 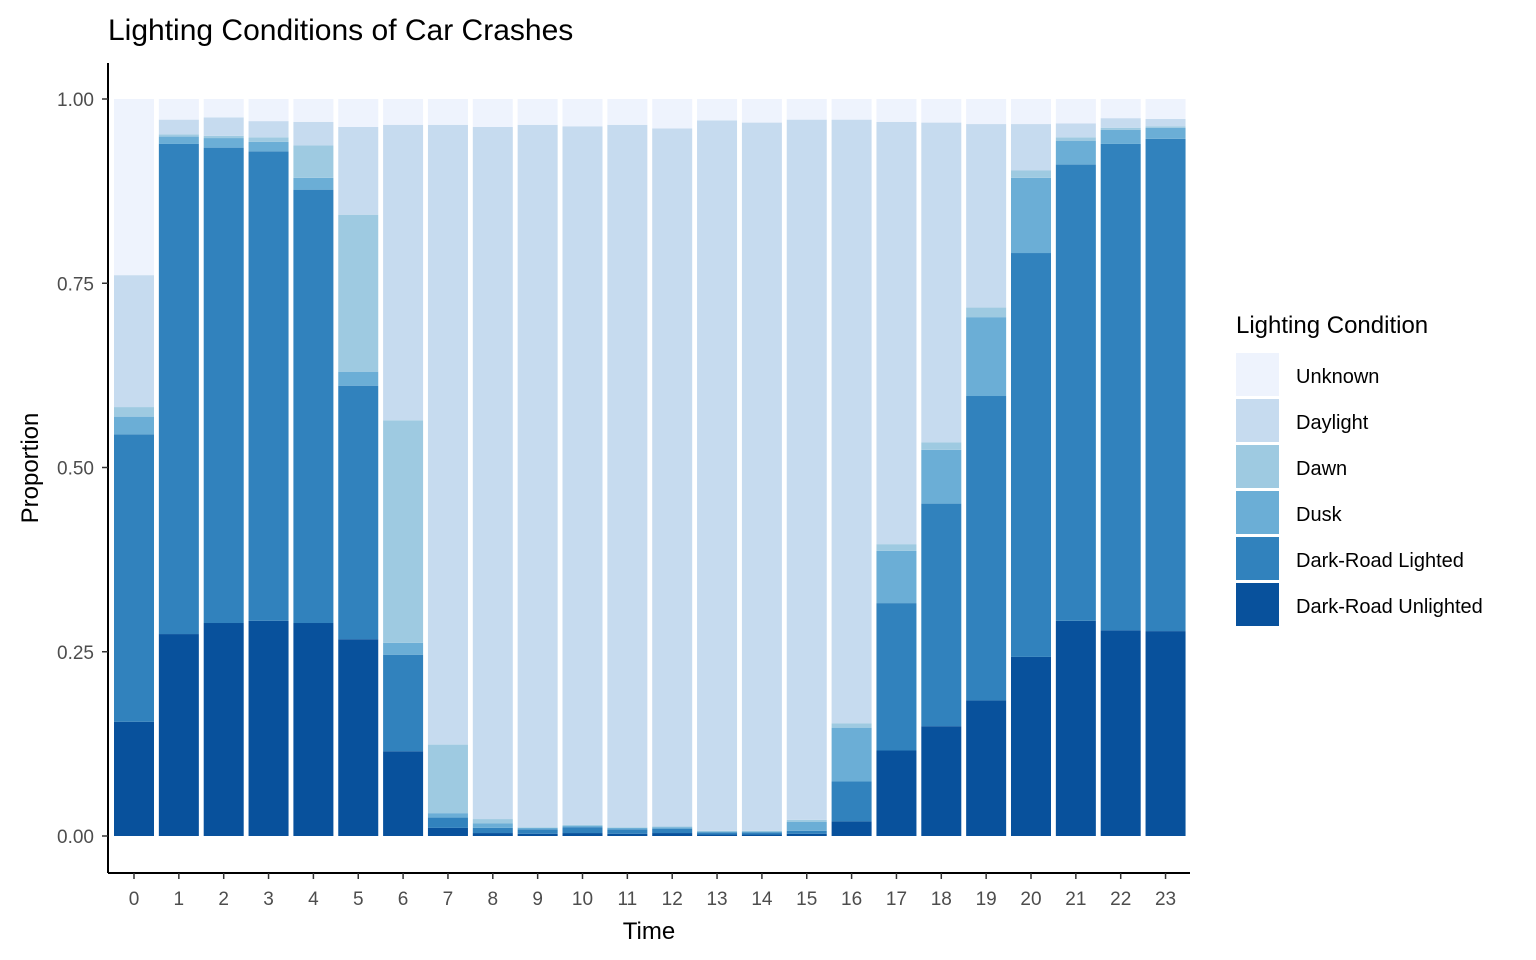 I want to click on x-tick-label: 17, so click(x=896, y=899).